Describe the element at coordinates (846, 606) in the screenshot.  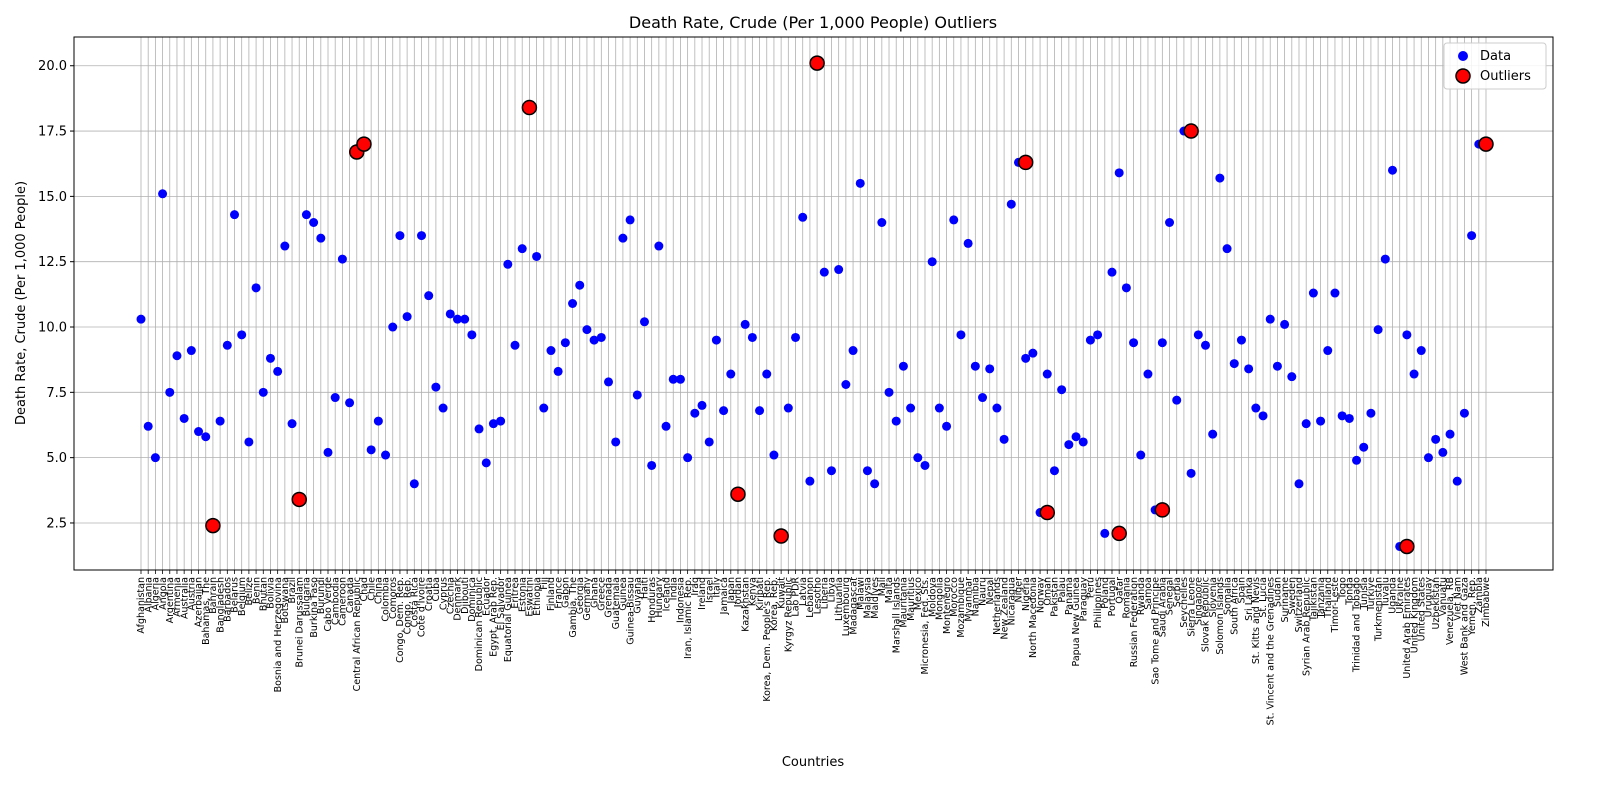
I see `x-tick-label: Luxembourg` at that location.